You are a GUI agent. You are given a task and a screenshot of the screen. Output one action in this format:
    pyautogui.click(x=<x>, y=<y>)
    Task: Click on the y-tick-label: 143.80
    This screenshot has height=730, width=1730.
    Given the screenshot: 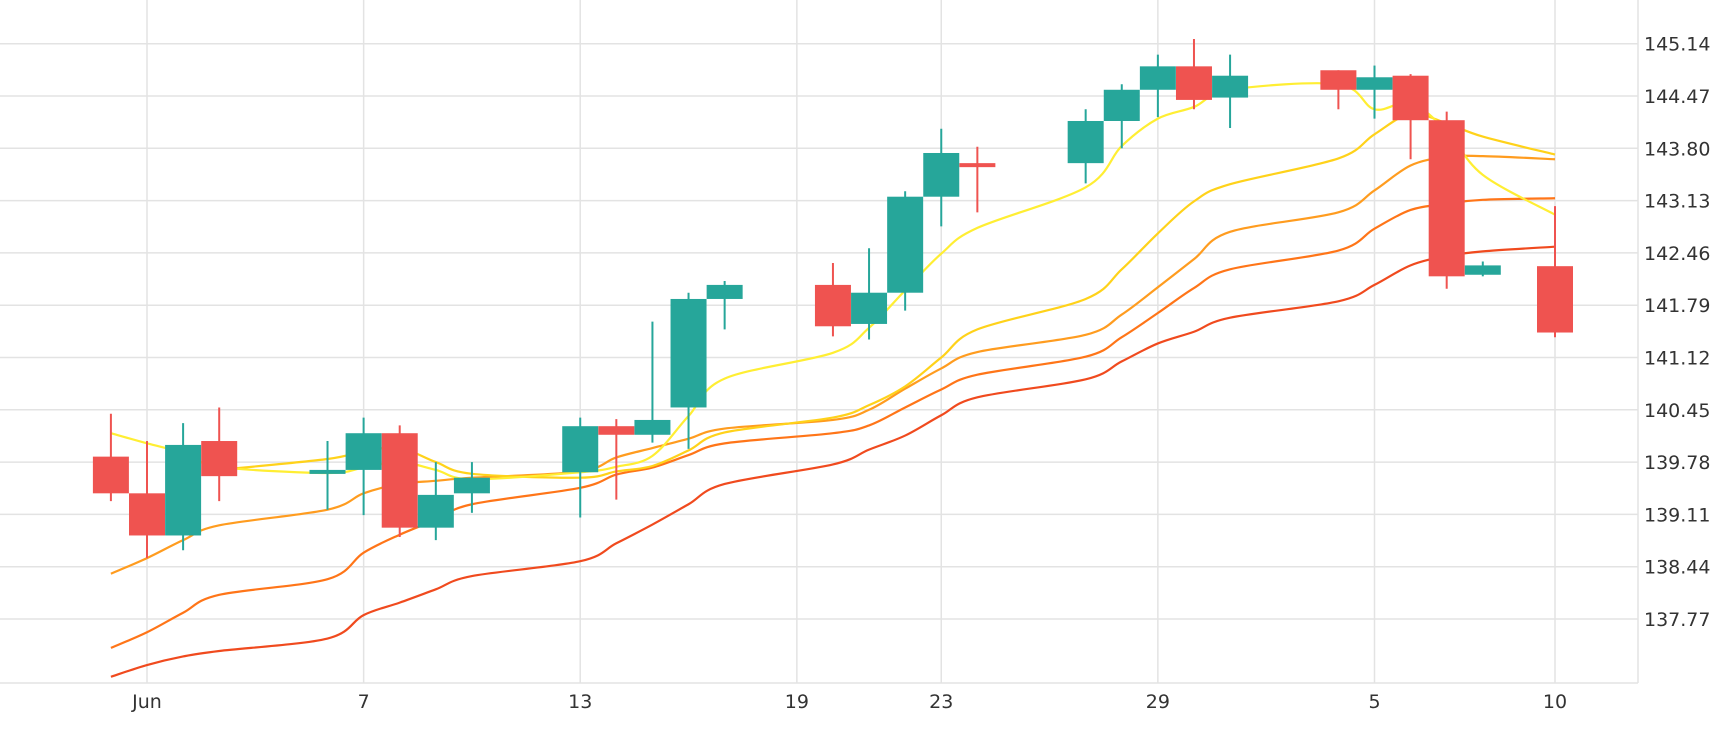 What is the action you would take?
    pyautogui.click(x=1677, y=149)
    